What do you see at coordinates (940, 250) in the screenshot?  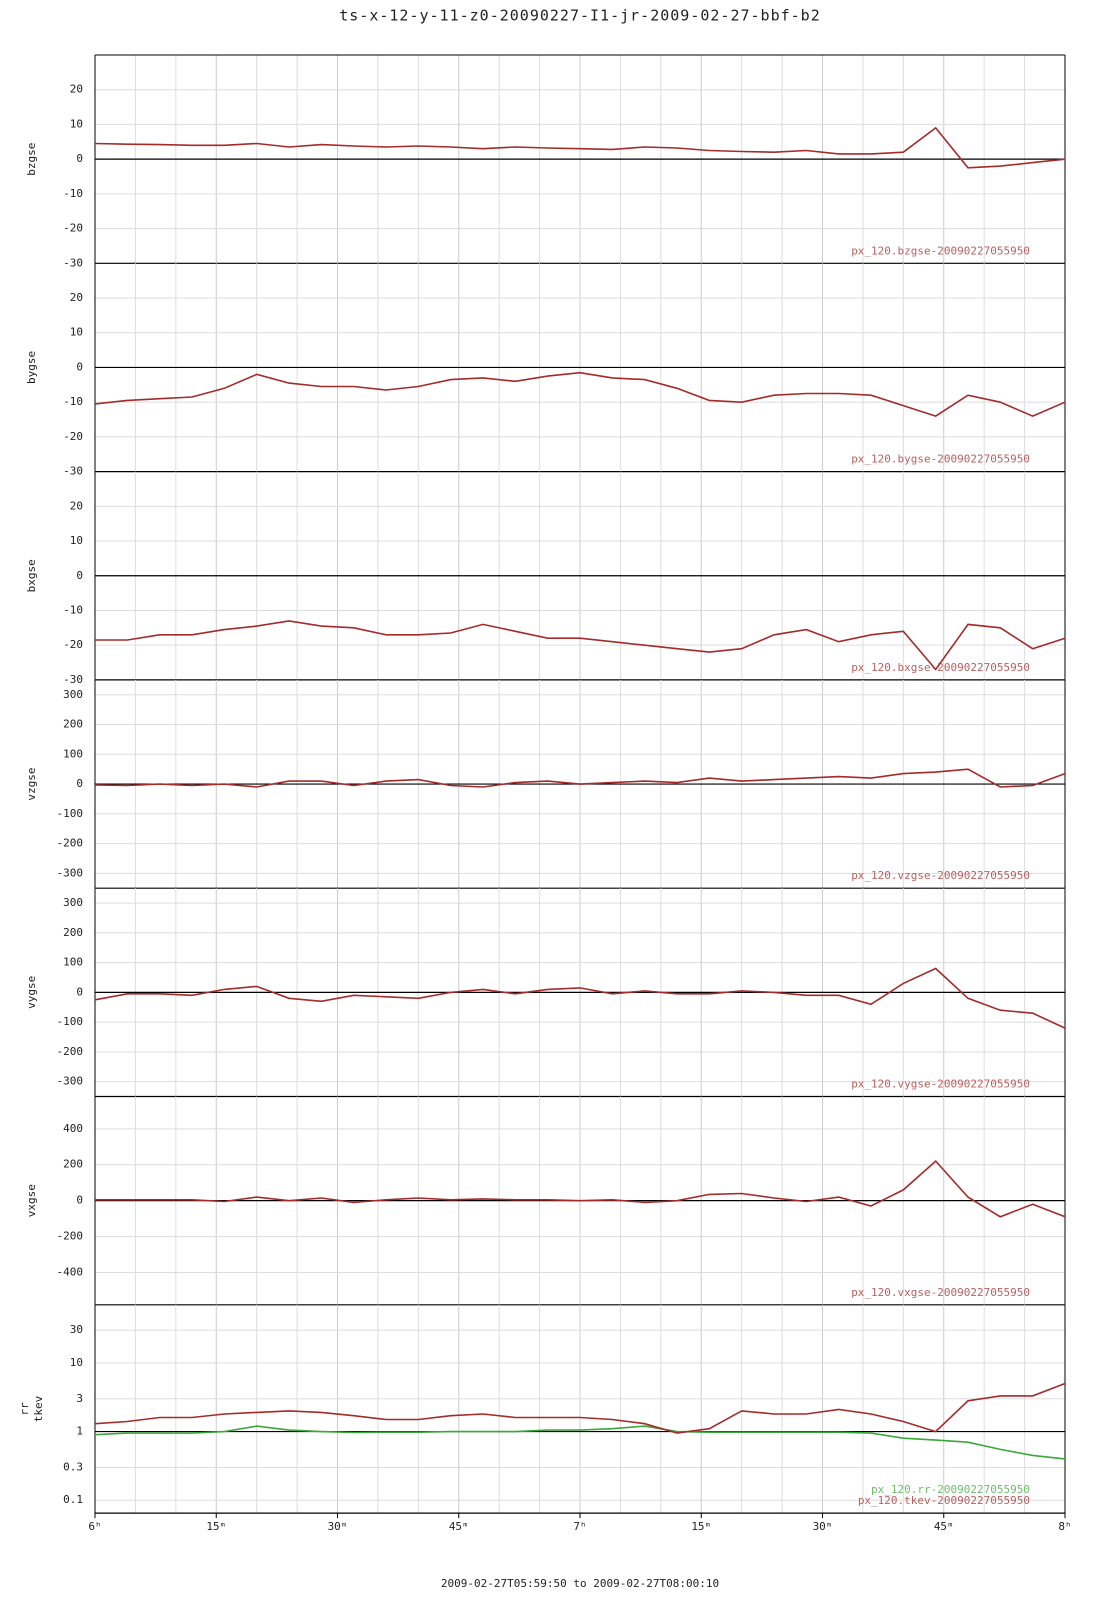 I see `legend-label: px_120.bzgse-20090227055950` at bounding box center [940, 250].